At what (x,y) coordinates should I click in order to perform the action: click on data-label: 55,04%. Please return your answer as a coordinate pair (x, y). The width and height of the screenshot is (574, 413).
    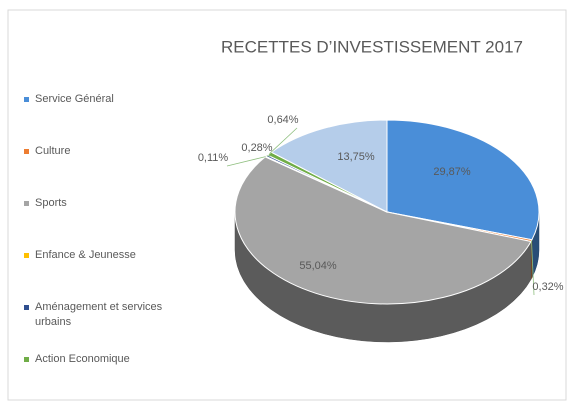
    Looking at the image, I should click on (318, 266).